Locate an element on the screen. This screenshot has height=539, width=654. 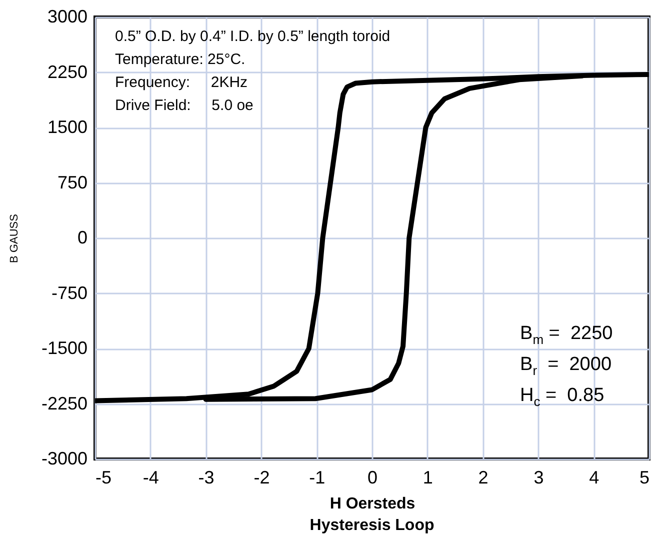
x-tick-label: 4 is located at coordinates (594, 478).